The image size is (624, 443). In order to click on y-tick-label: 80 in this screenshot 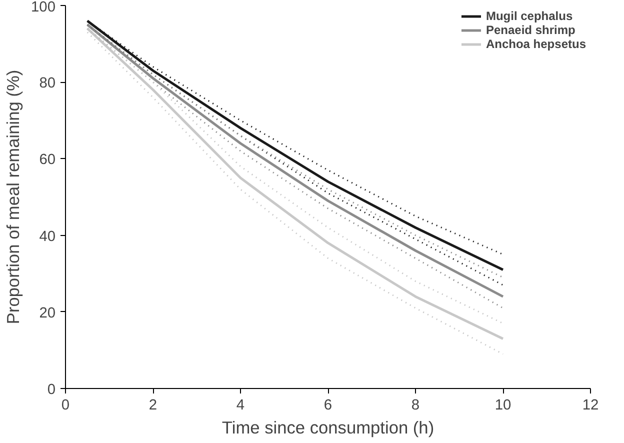, I will do `click(47, 84)`.